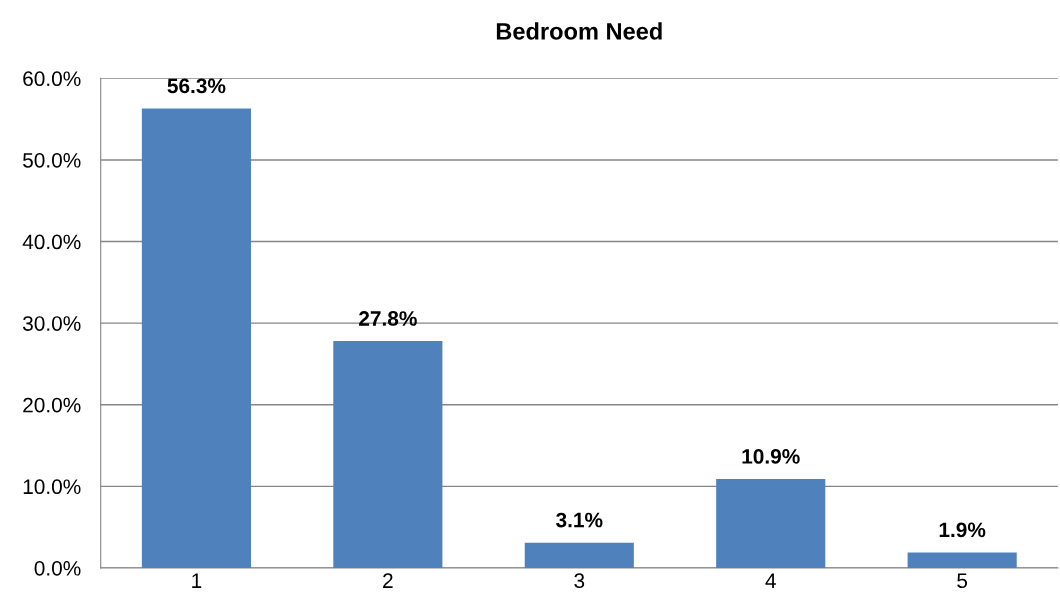 The width and height of the screenshot is (1060, 612). I want to click on x-tick-label: 2, so click(388, 580).